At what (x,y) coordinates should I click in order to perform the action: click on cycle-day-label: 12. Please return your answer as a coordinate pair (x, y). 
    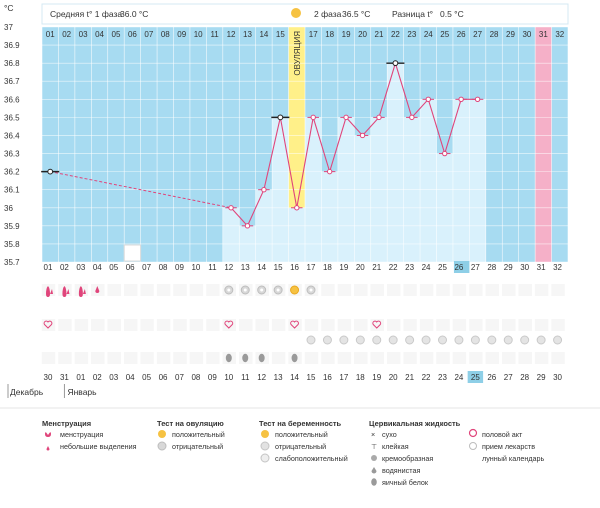
    Looking at the image, I should click on (228, 267).